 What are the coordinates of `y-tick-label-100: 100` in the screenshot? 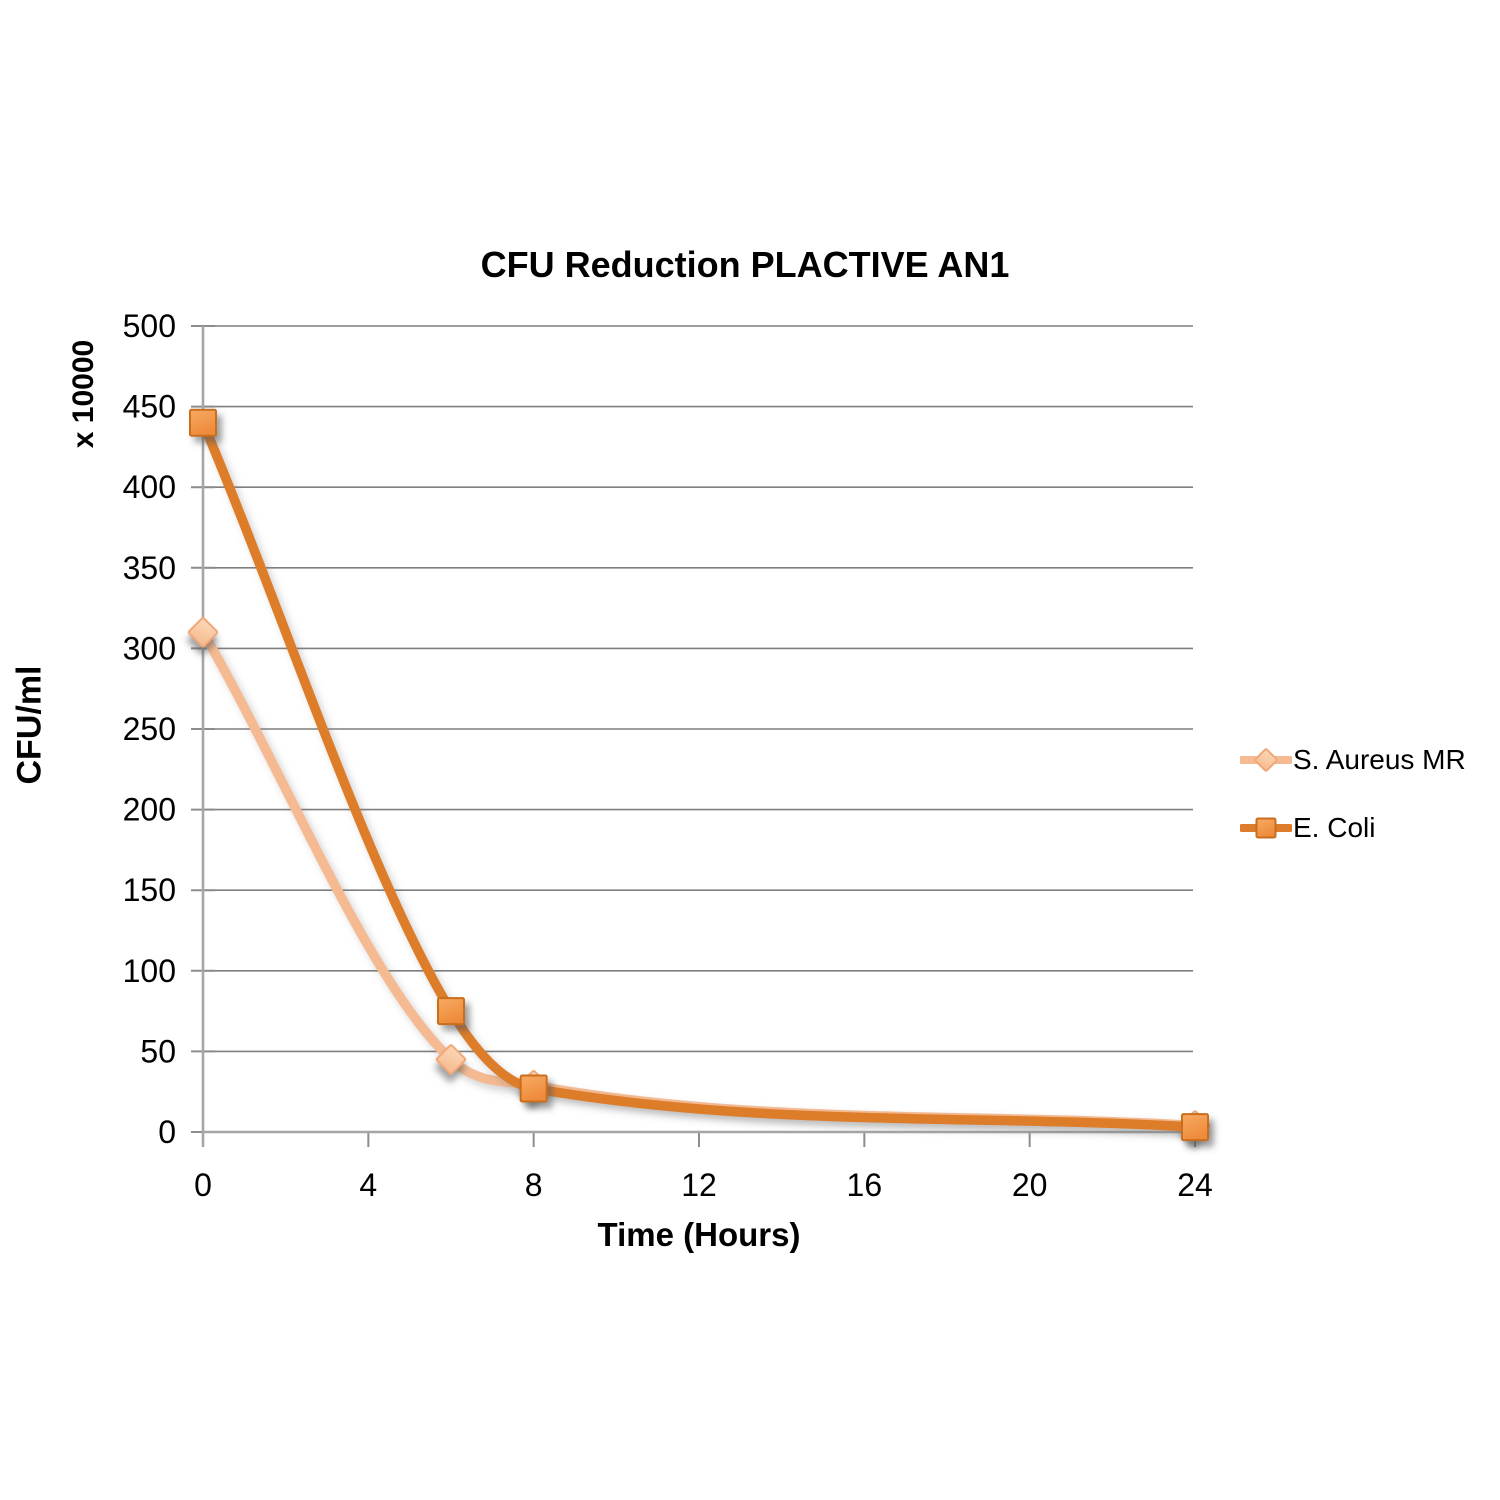 It's located at (149, 971).